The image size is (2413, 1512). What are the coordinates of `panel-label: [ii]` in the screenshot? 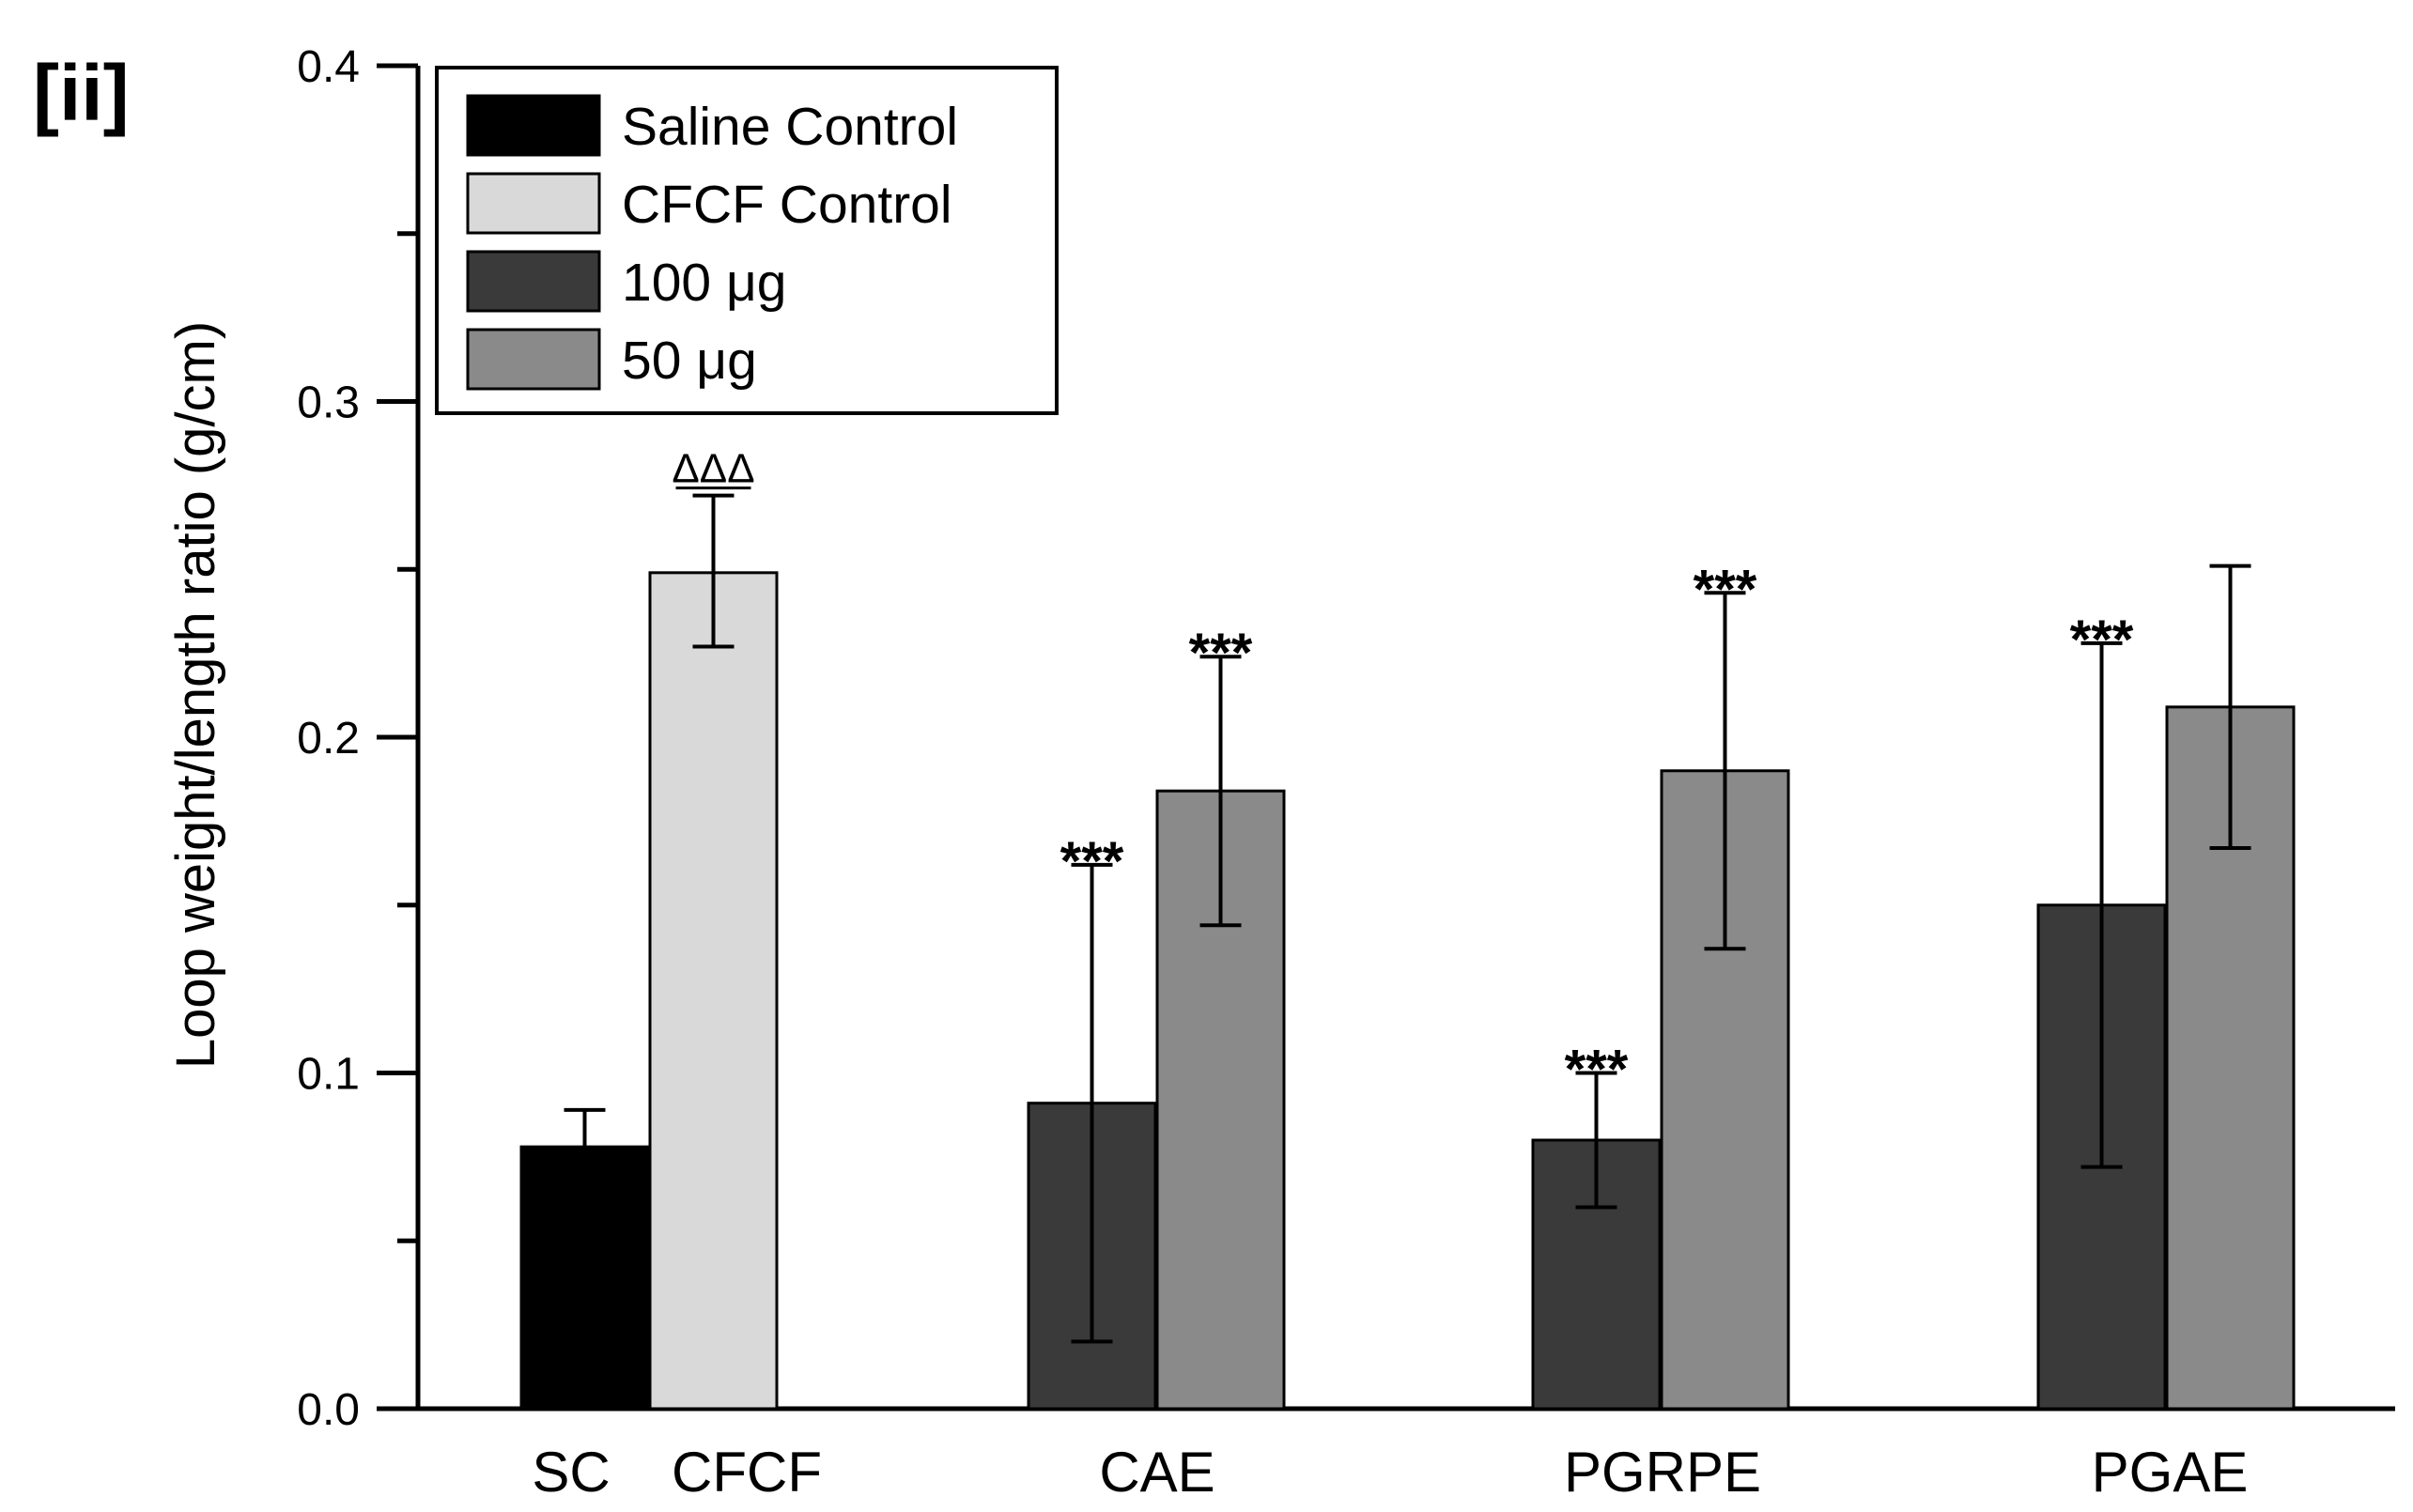 It's located at (81, 93).